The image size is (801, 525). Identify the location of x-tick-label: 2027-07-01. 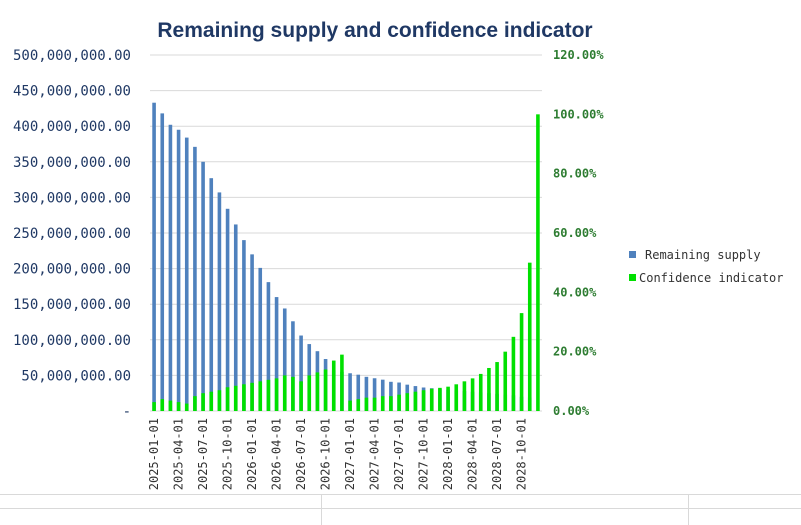
(399, 454).